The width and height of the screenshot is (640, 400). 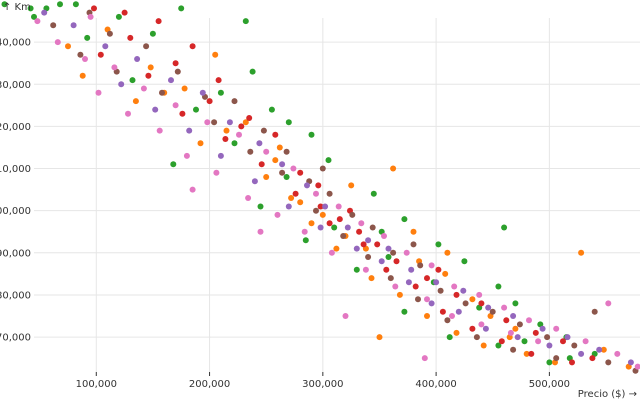 What do you see at coordinates (435, 384) in the screenshot?
I see `x-tick-label: 400,000` at bounding box center [435, 384].